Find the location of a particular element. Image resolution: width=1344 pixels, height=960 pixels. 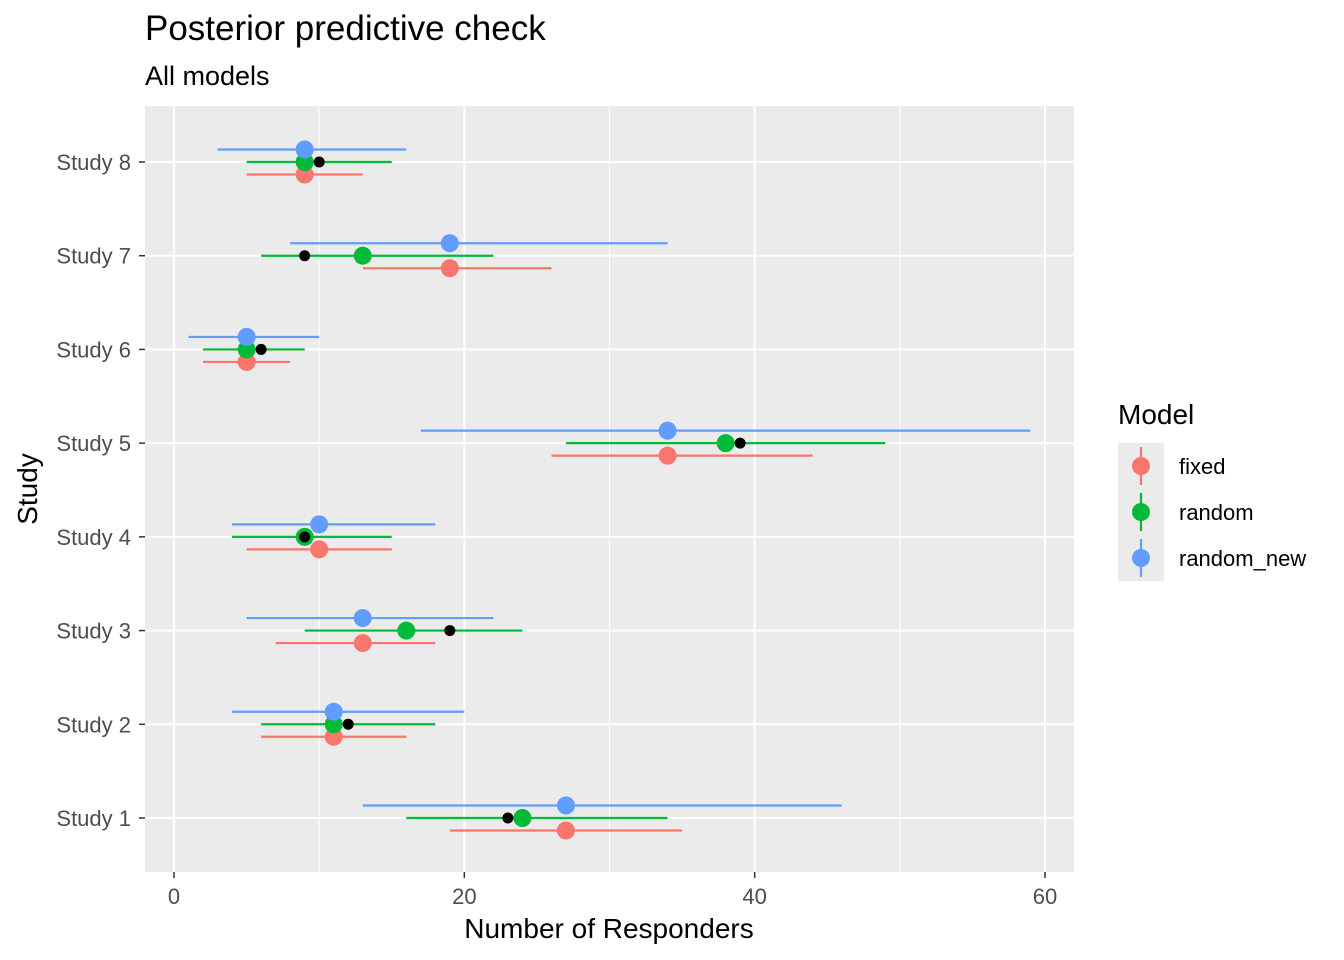

x-tick-label: 0 is located at coordinates (174, 896).